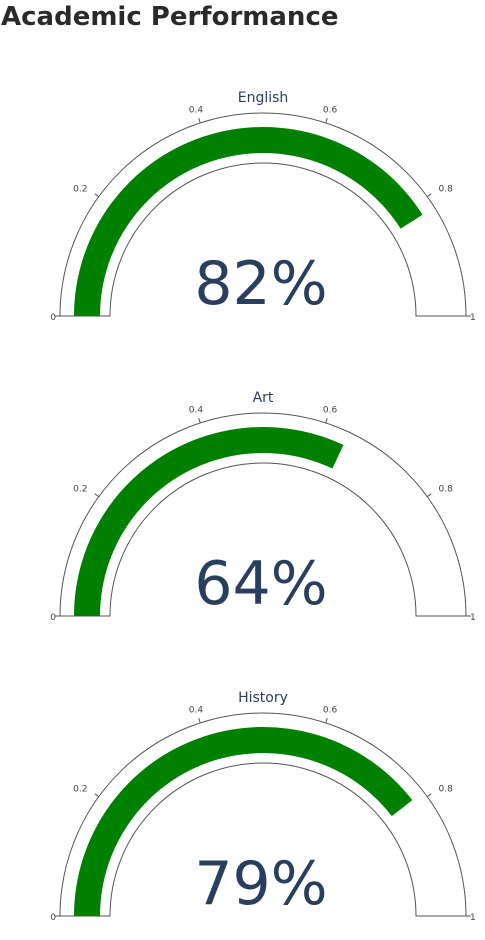 Image resolution: width=485 pixels, height=940 pixels. Describe the element at coordinates (263, 698) in the screenshot. I see `gauge-title: History` at that location.